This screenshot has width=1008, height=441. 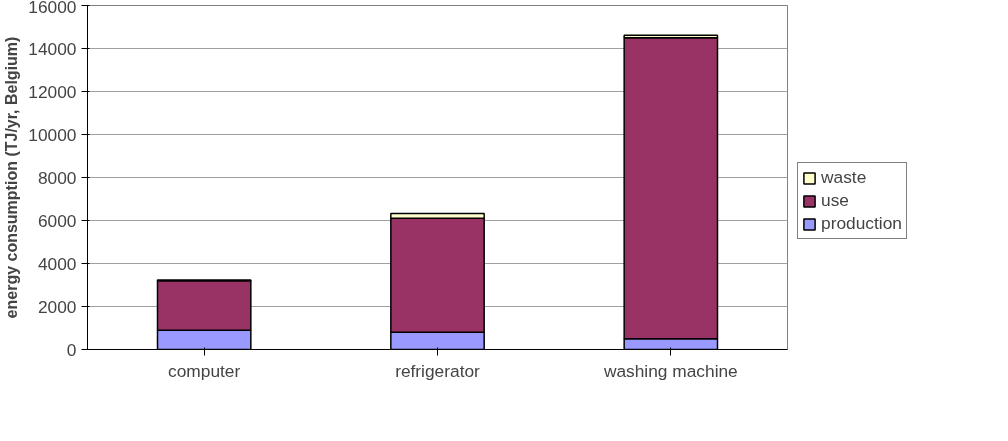 I want to click on y-tick-label: 4000, so click(x=57, y=263).